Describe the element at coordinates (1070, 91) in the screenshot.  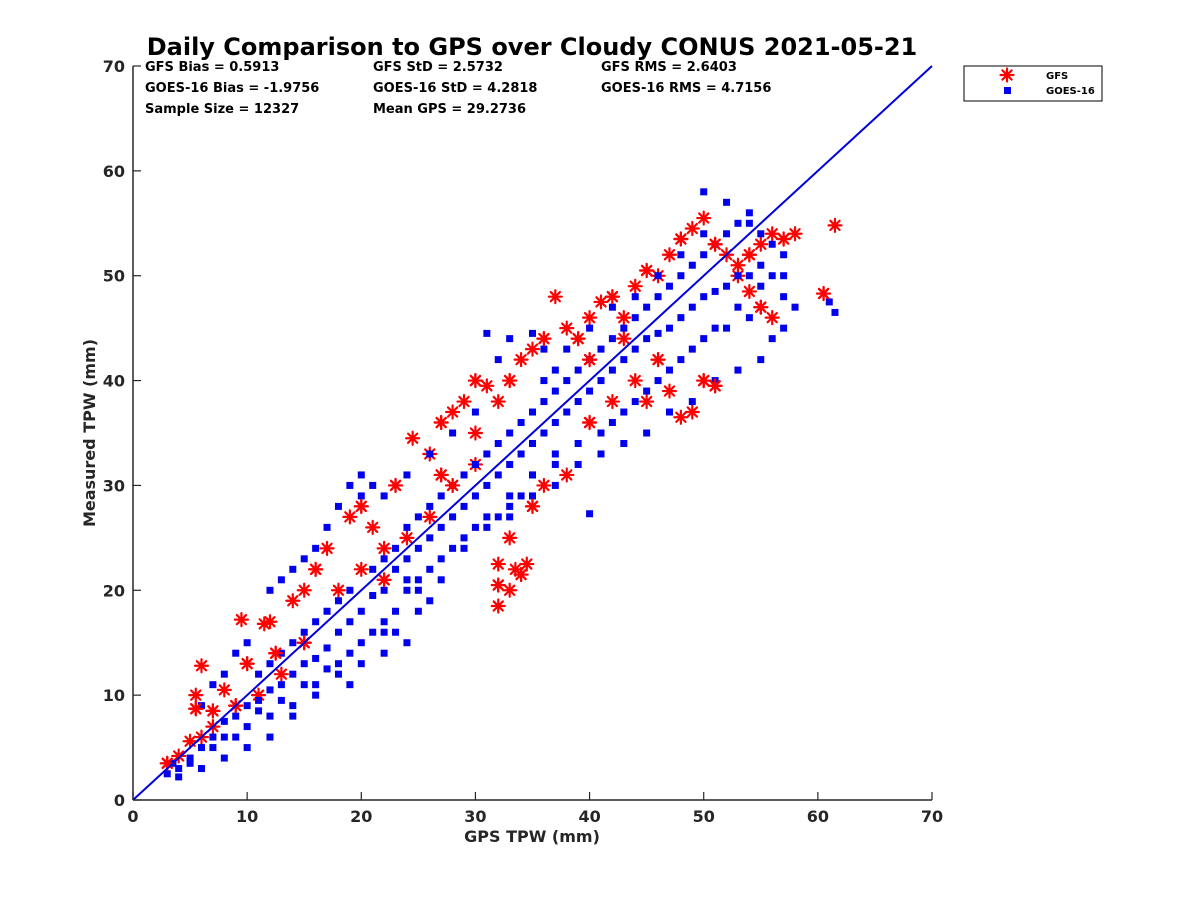
I see `legend-label-goes: GOES-16` at that location.